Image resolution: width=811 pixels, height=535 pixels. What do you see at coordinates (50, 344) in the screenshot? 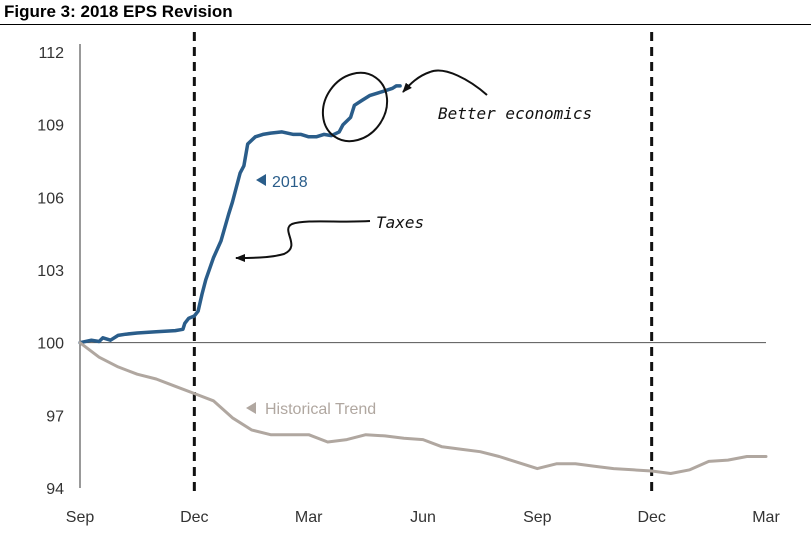
I see `y-tick-label: 100` at bounding box center [50, 344].